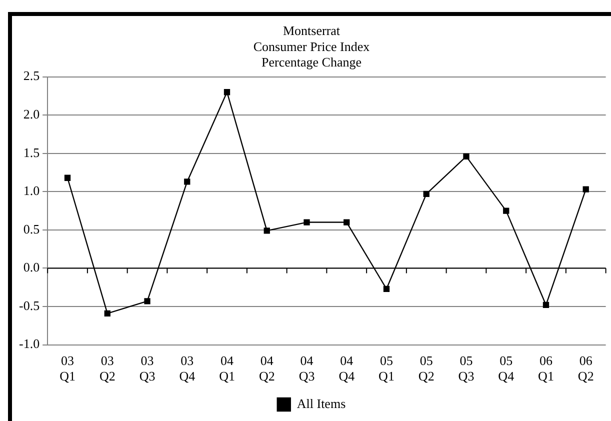 Image resolution: width=611 pixels, height=421 pixels. I want to click on y-tick-label: 1.5, so click(31, 152).